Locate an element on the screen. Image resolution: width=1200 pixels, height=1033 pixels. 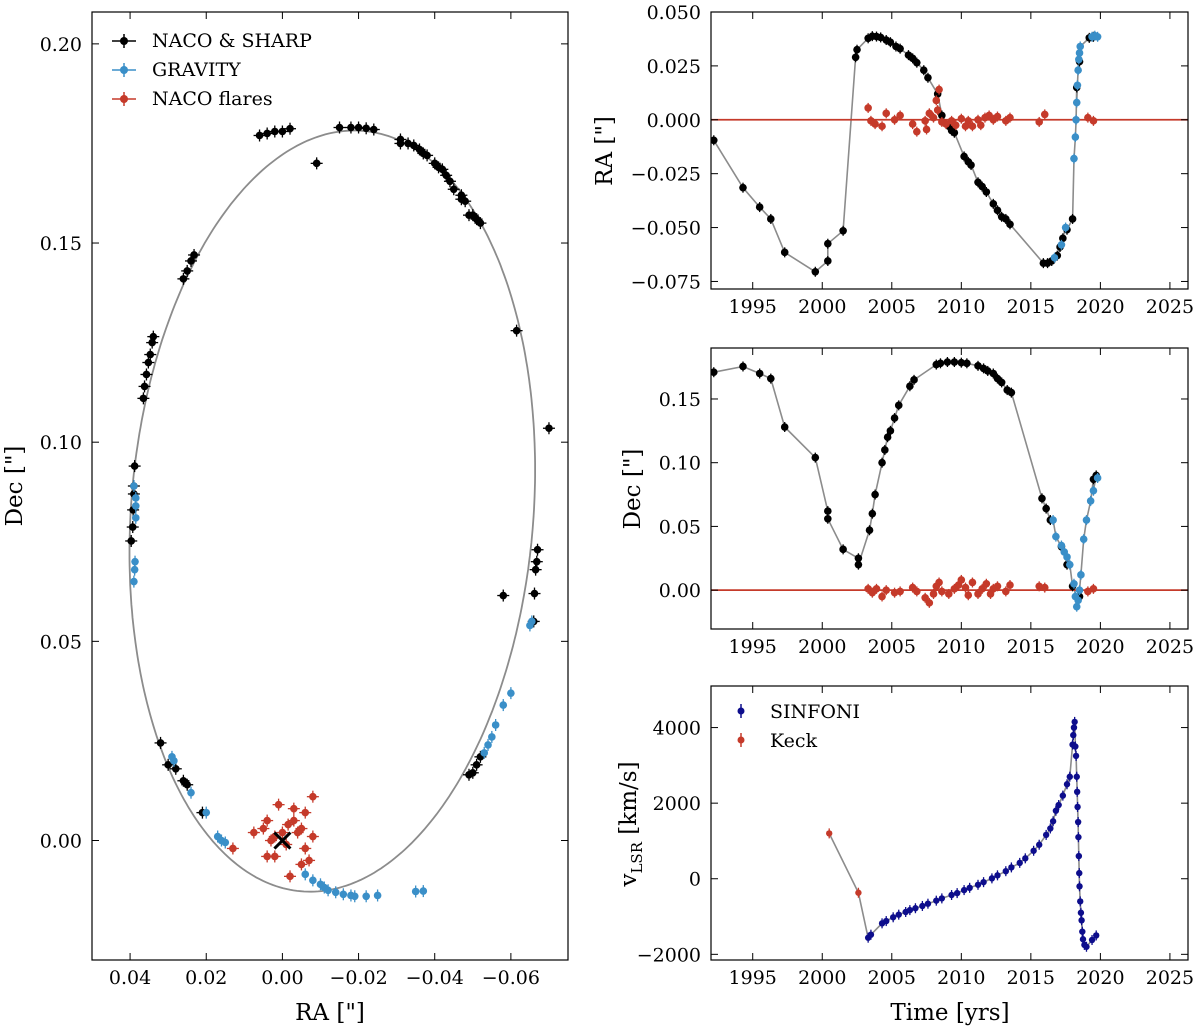
ra-time-xtick-label: 2005 is located at coordinates (892, 307).